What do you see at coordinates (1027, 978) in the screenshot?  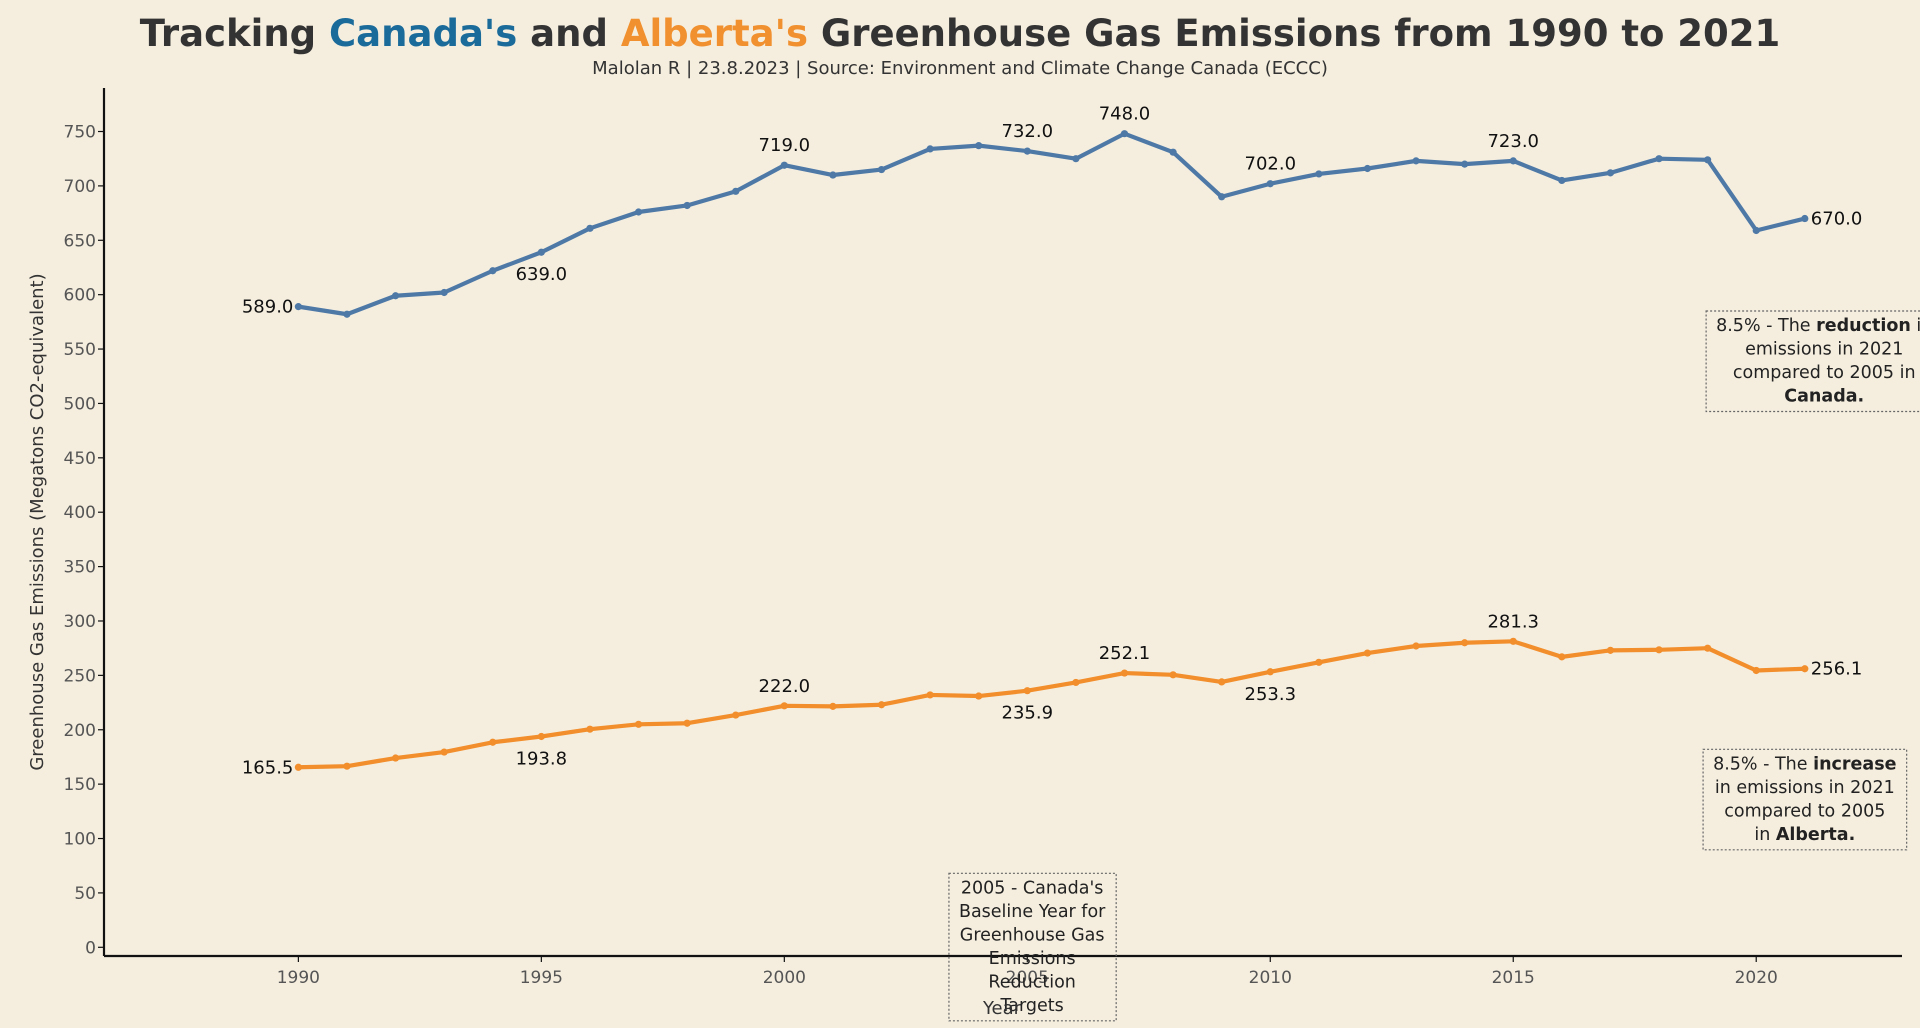 I see `x-tick-label: 2005` at bounding box center [1027, 978].